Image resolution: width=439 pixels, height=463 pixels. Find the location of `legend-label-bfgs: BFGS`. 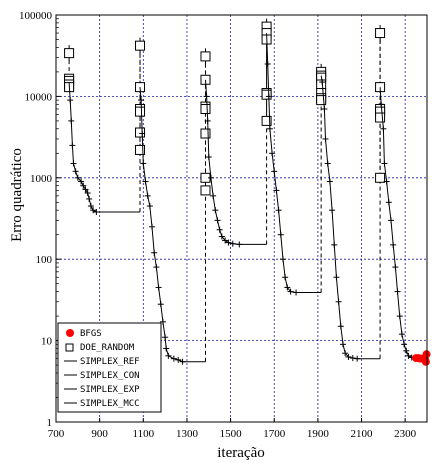

legend-label-bfgs: BFGS is located at coordinates (91, 334).